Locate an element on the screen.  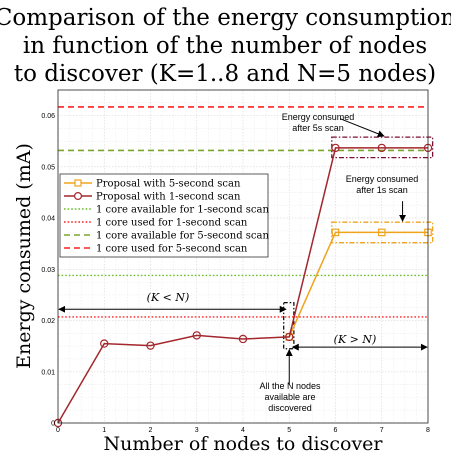
annotation-all-nodes-line-1: All the N nodes is located at coordinates (290, 386).